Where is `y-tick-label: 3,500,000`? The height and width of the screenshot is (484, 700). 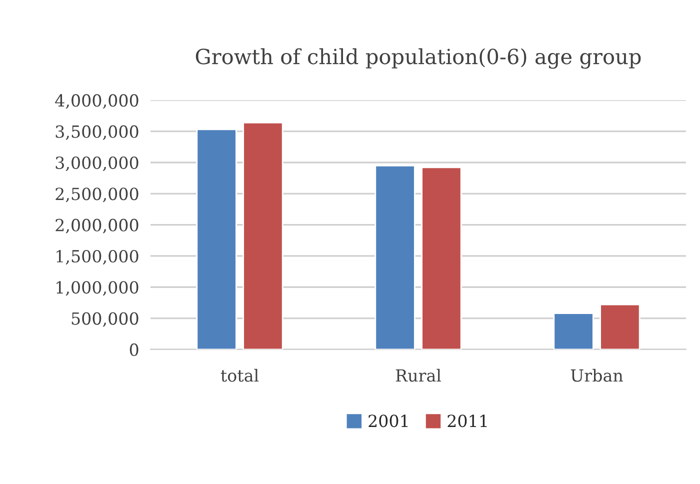
y-tick-label: 3,500,000 is located at coordinates (97, 132).